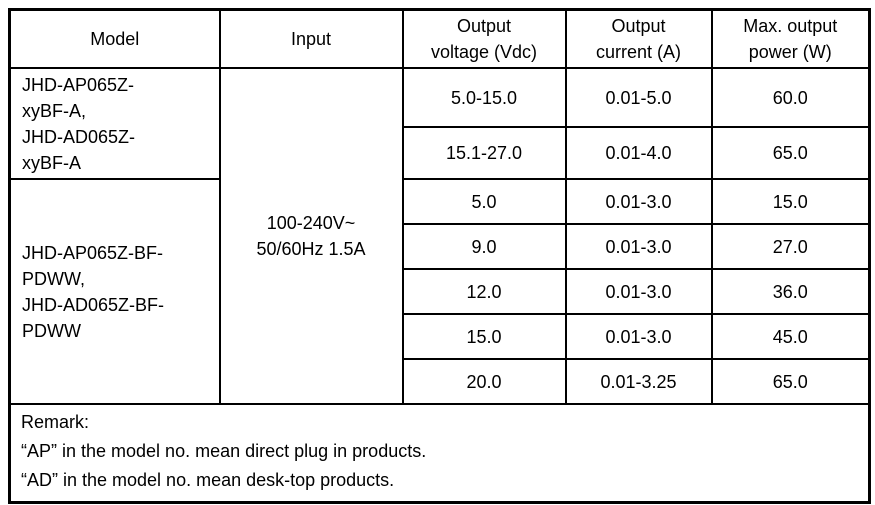 Image resolution: width=875 pixels, height=505 pixels. What do you see at coordinates (311, 38) in the screenshot?
I see `col-header-input: Input` at bounding box center [311, 38].